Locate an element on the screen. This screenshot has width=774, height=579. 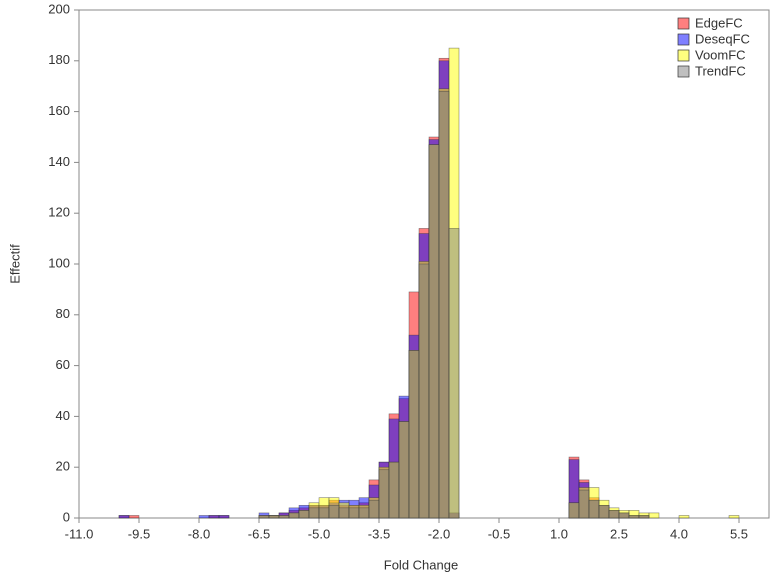
x-tick-label: -0.5 is located at coordinates (499, 533).